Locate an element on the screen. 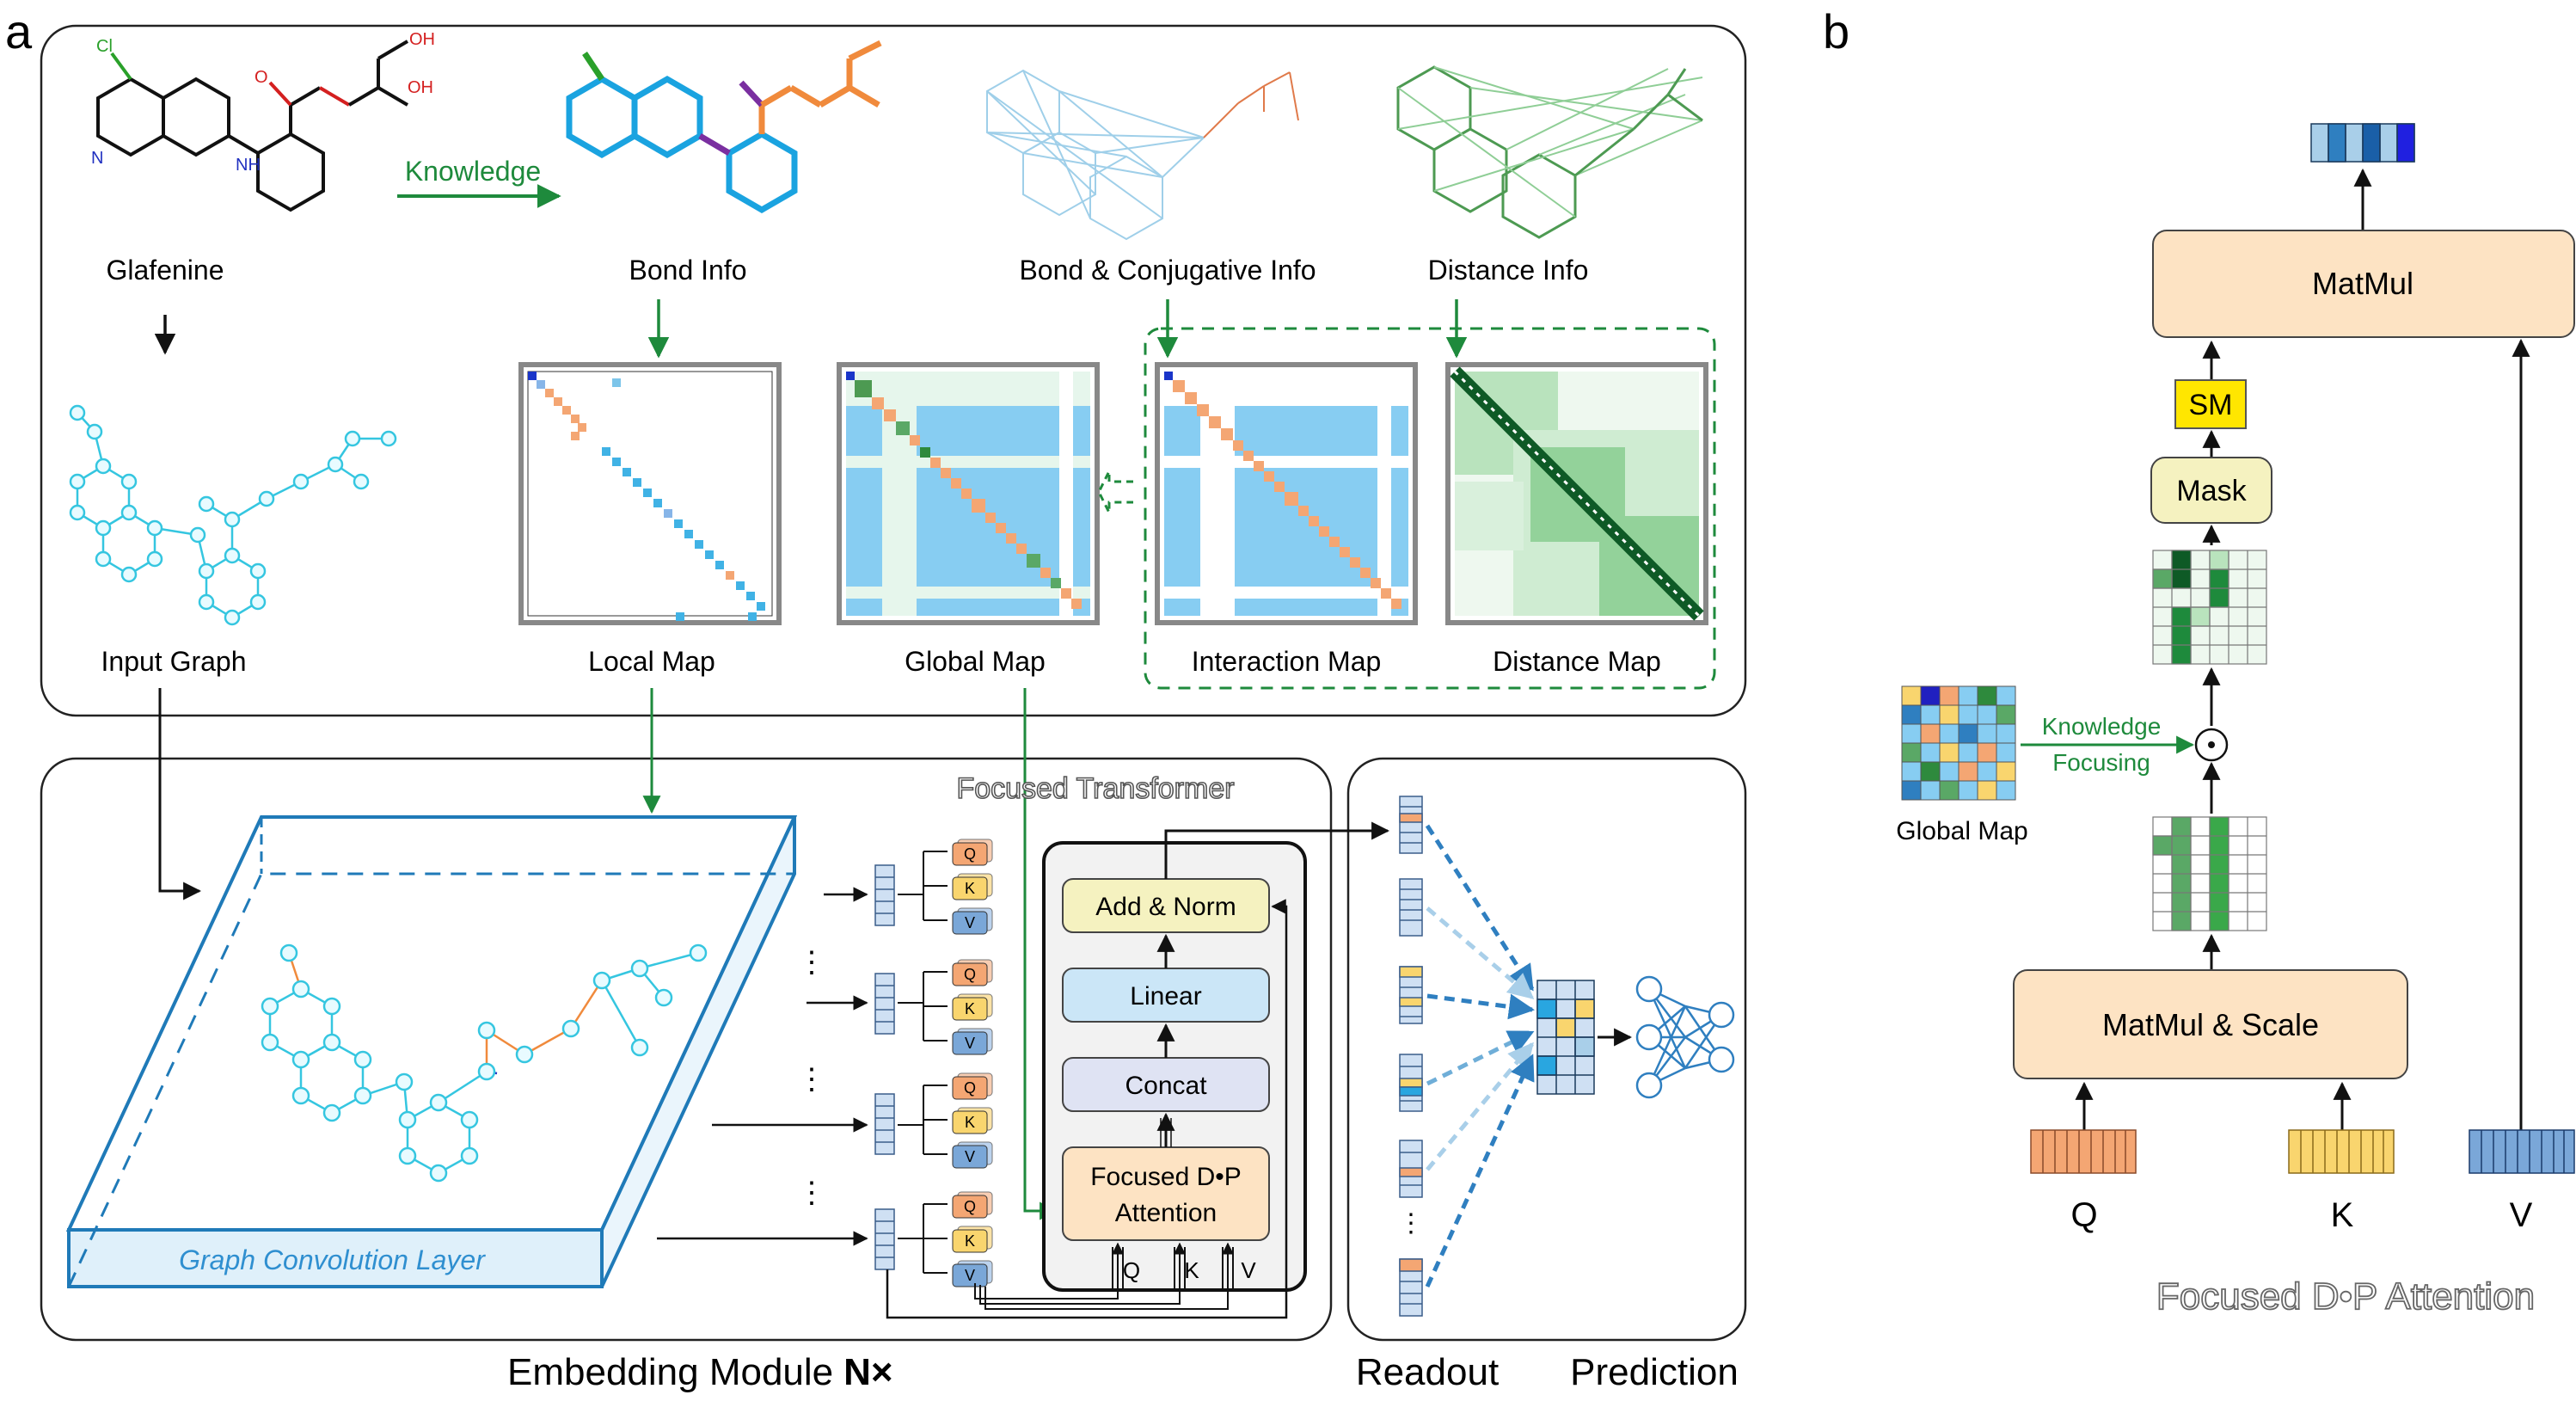  glafenine-label: Glafenine is located at coordinates (166, 270).